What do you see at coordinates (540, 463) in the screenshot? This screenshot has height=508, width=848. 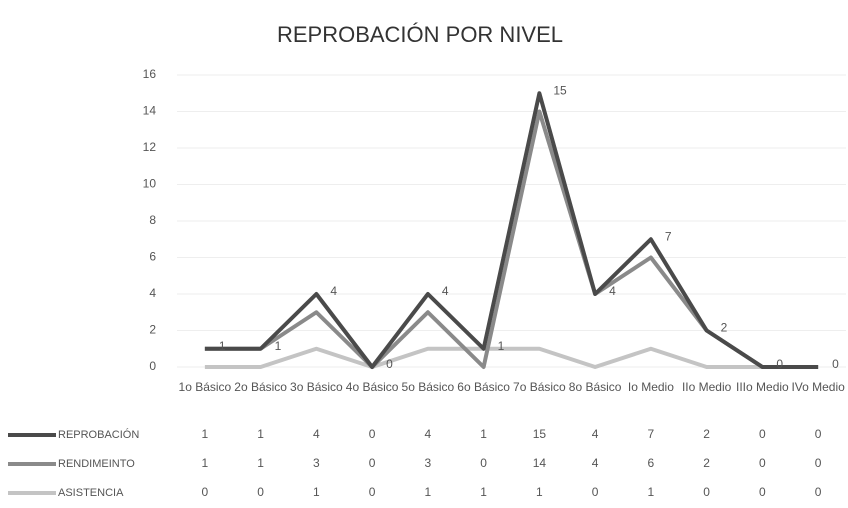 I see `table-cell: 14` at bounding box center [540, 463].